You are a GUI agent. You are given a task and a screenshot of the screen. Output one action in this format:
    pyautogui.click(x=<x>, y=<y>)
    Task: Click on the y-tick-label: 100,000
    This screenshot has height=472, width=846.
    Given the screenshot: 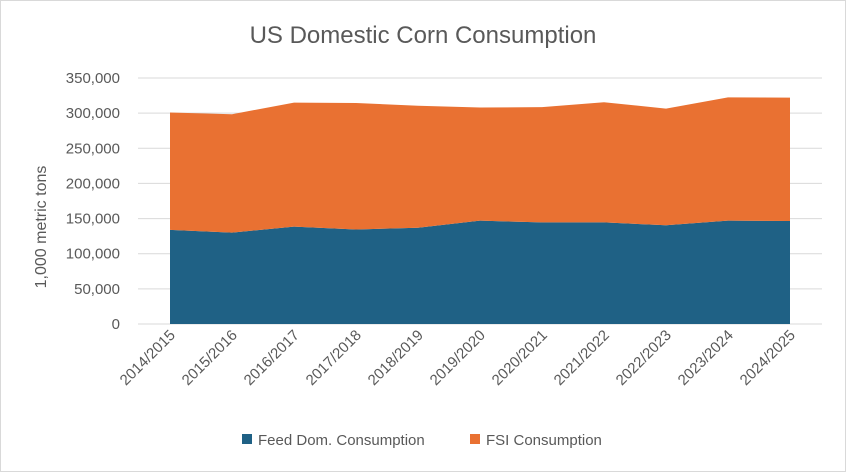 What is the action you would take?
    pyautogui.click(x=93, y=254)
    